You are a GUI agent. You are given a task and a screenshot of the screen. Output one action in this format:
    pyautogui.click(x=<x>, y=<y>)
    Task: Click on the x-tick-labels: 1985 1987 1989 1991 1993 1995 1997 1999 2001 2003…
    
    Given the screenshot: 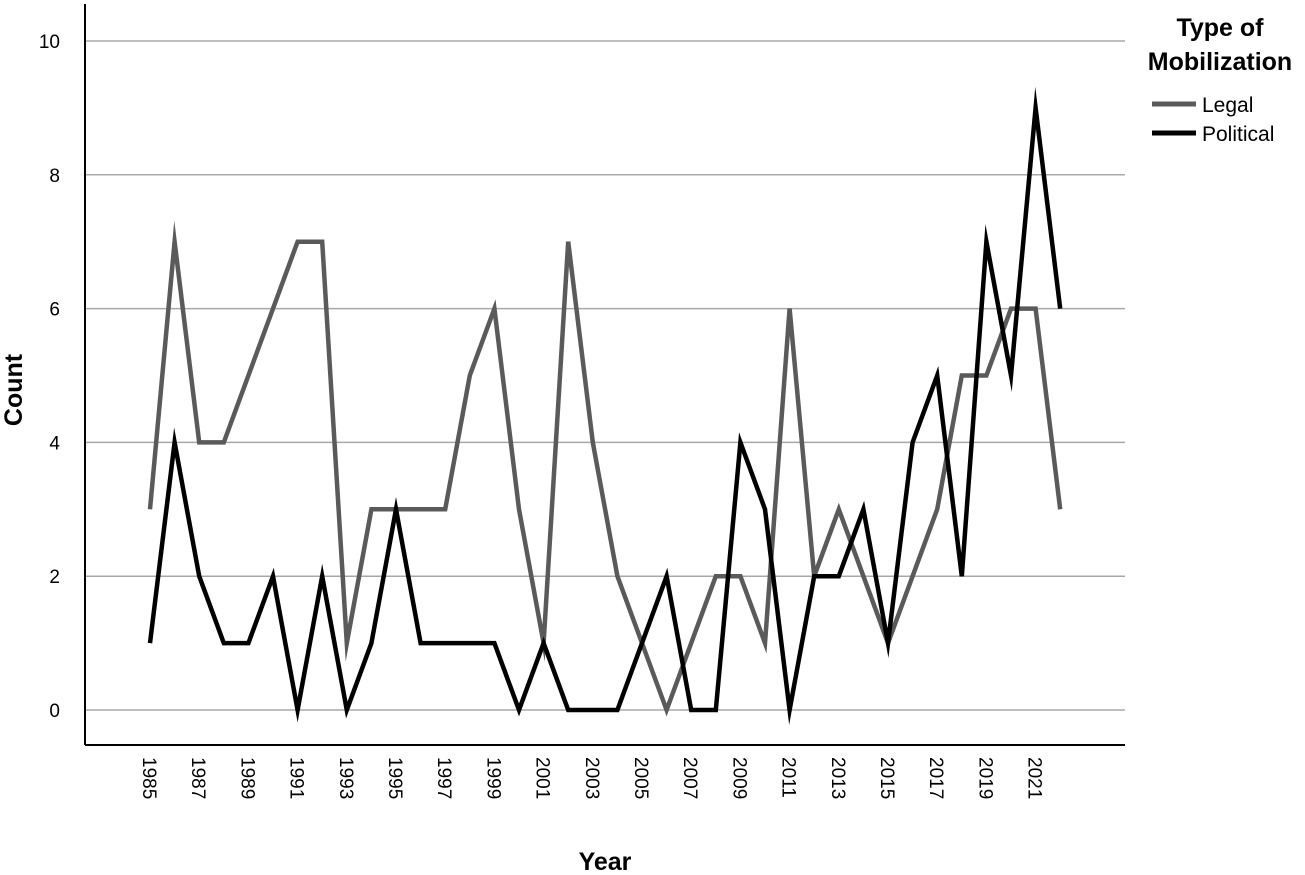 What is the action you would take?
    pyautogui.click(x=591, y=778)
    